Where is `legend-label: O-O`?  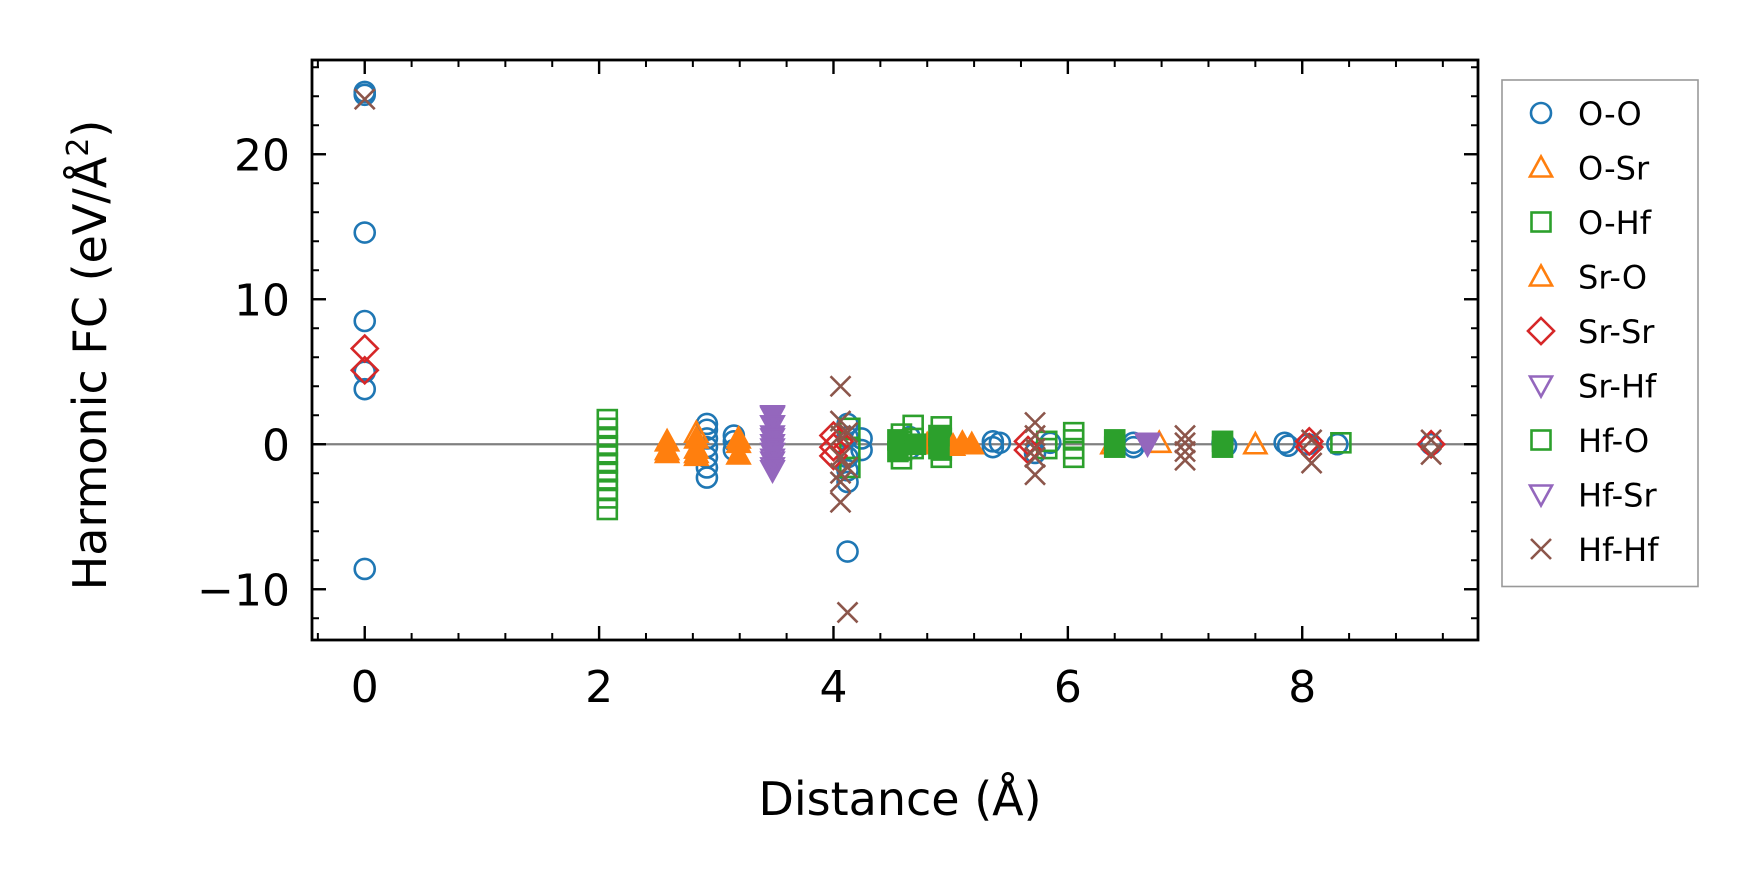 legend-label: O-O is located at coordinates (1610, 114).